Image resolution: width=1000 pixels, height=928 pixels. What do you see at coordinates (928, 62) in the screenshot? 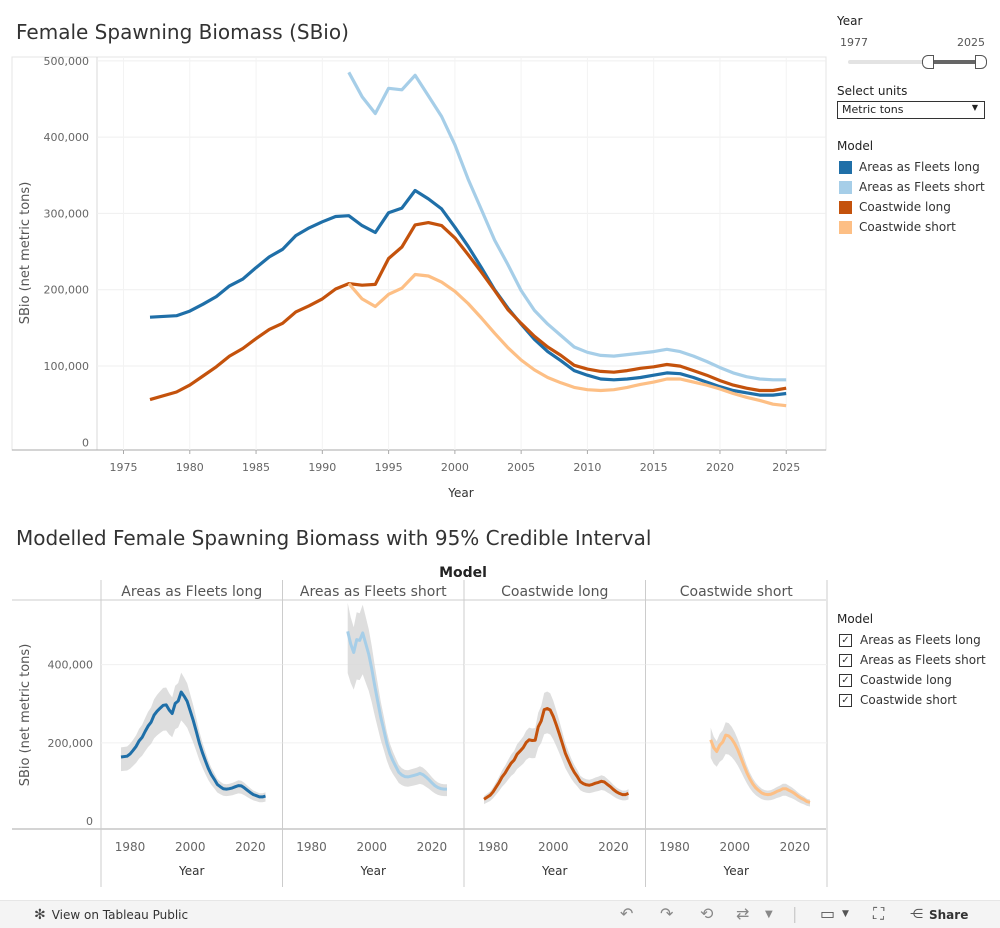
I see `year-slider-min-handle` at bounding box center [928, 62].